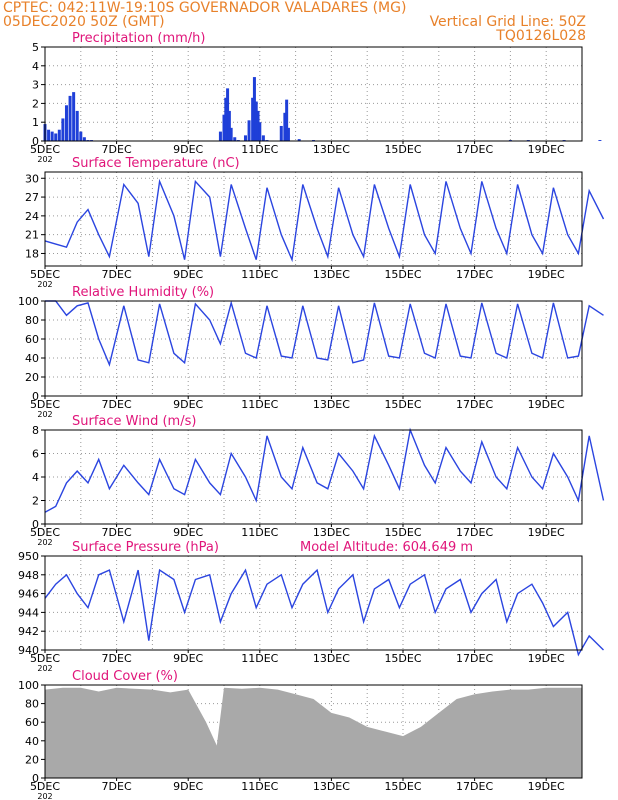 The height and width of the screenshot is (800, 618). I want to click on y-tick-label: 944, so click(28, 612).